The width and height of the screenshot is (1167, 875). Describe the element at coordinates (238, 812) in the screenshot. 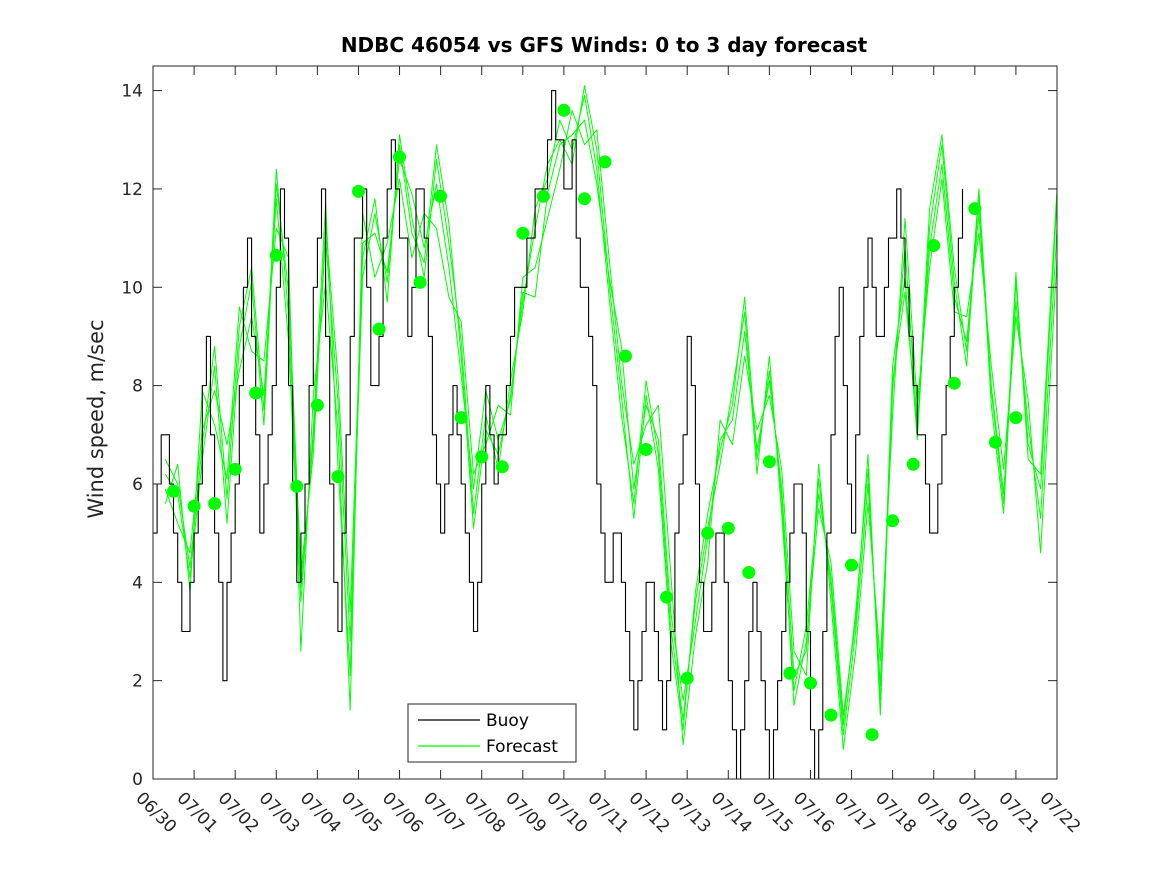

I see `x-tick-label: 07/02` at that location.